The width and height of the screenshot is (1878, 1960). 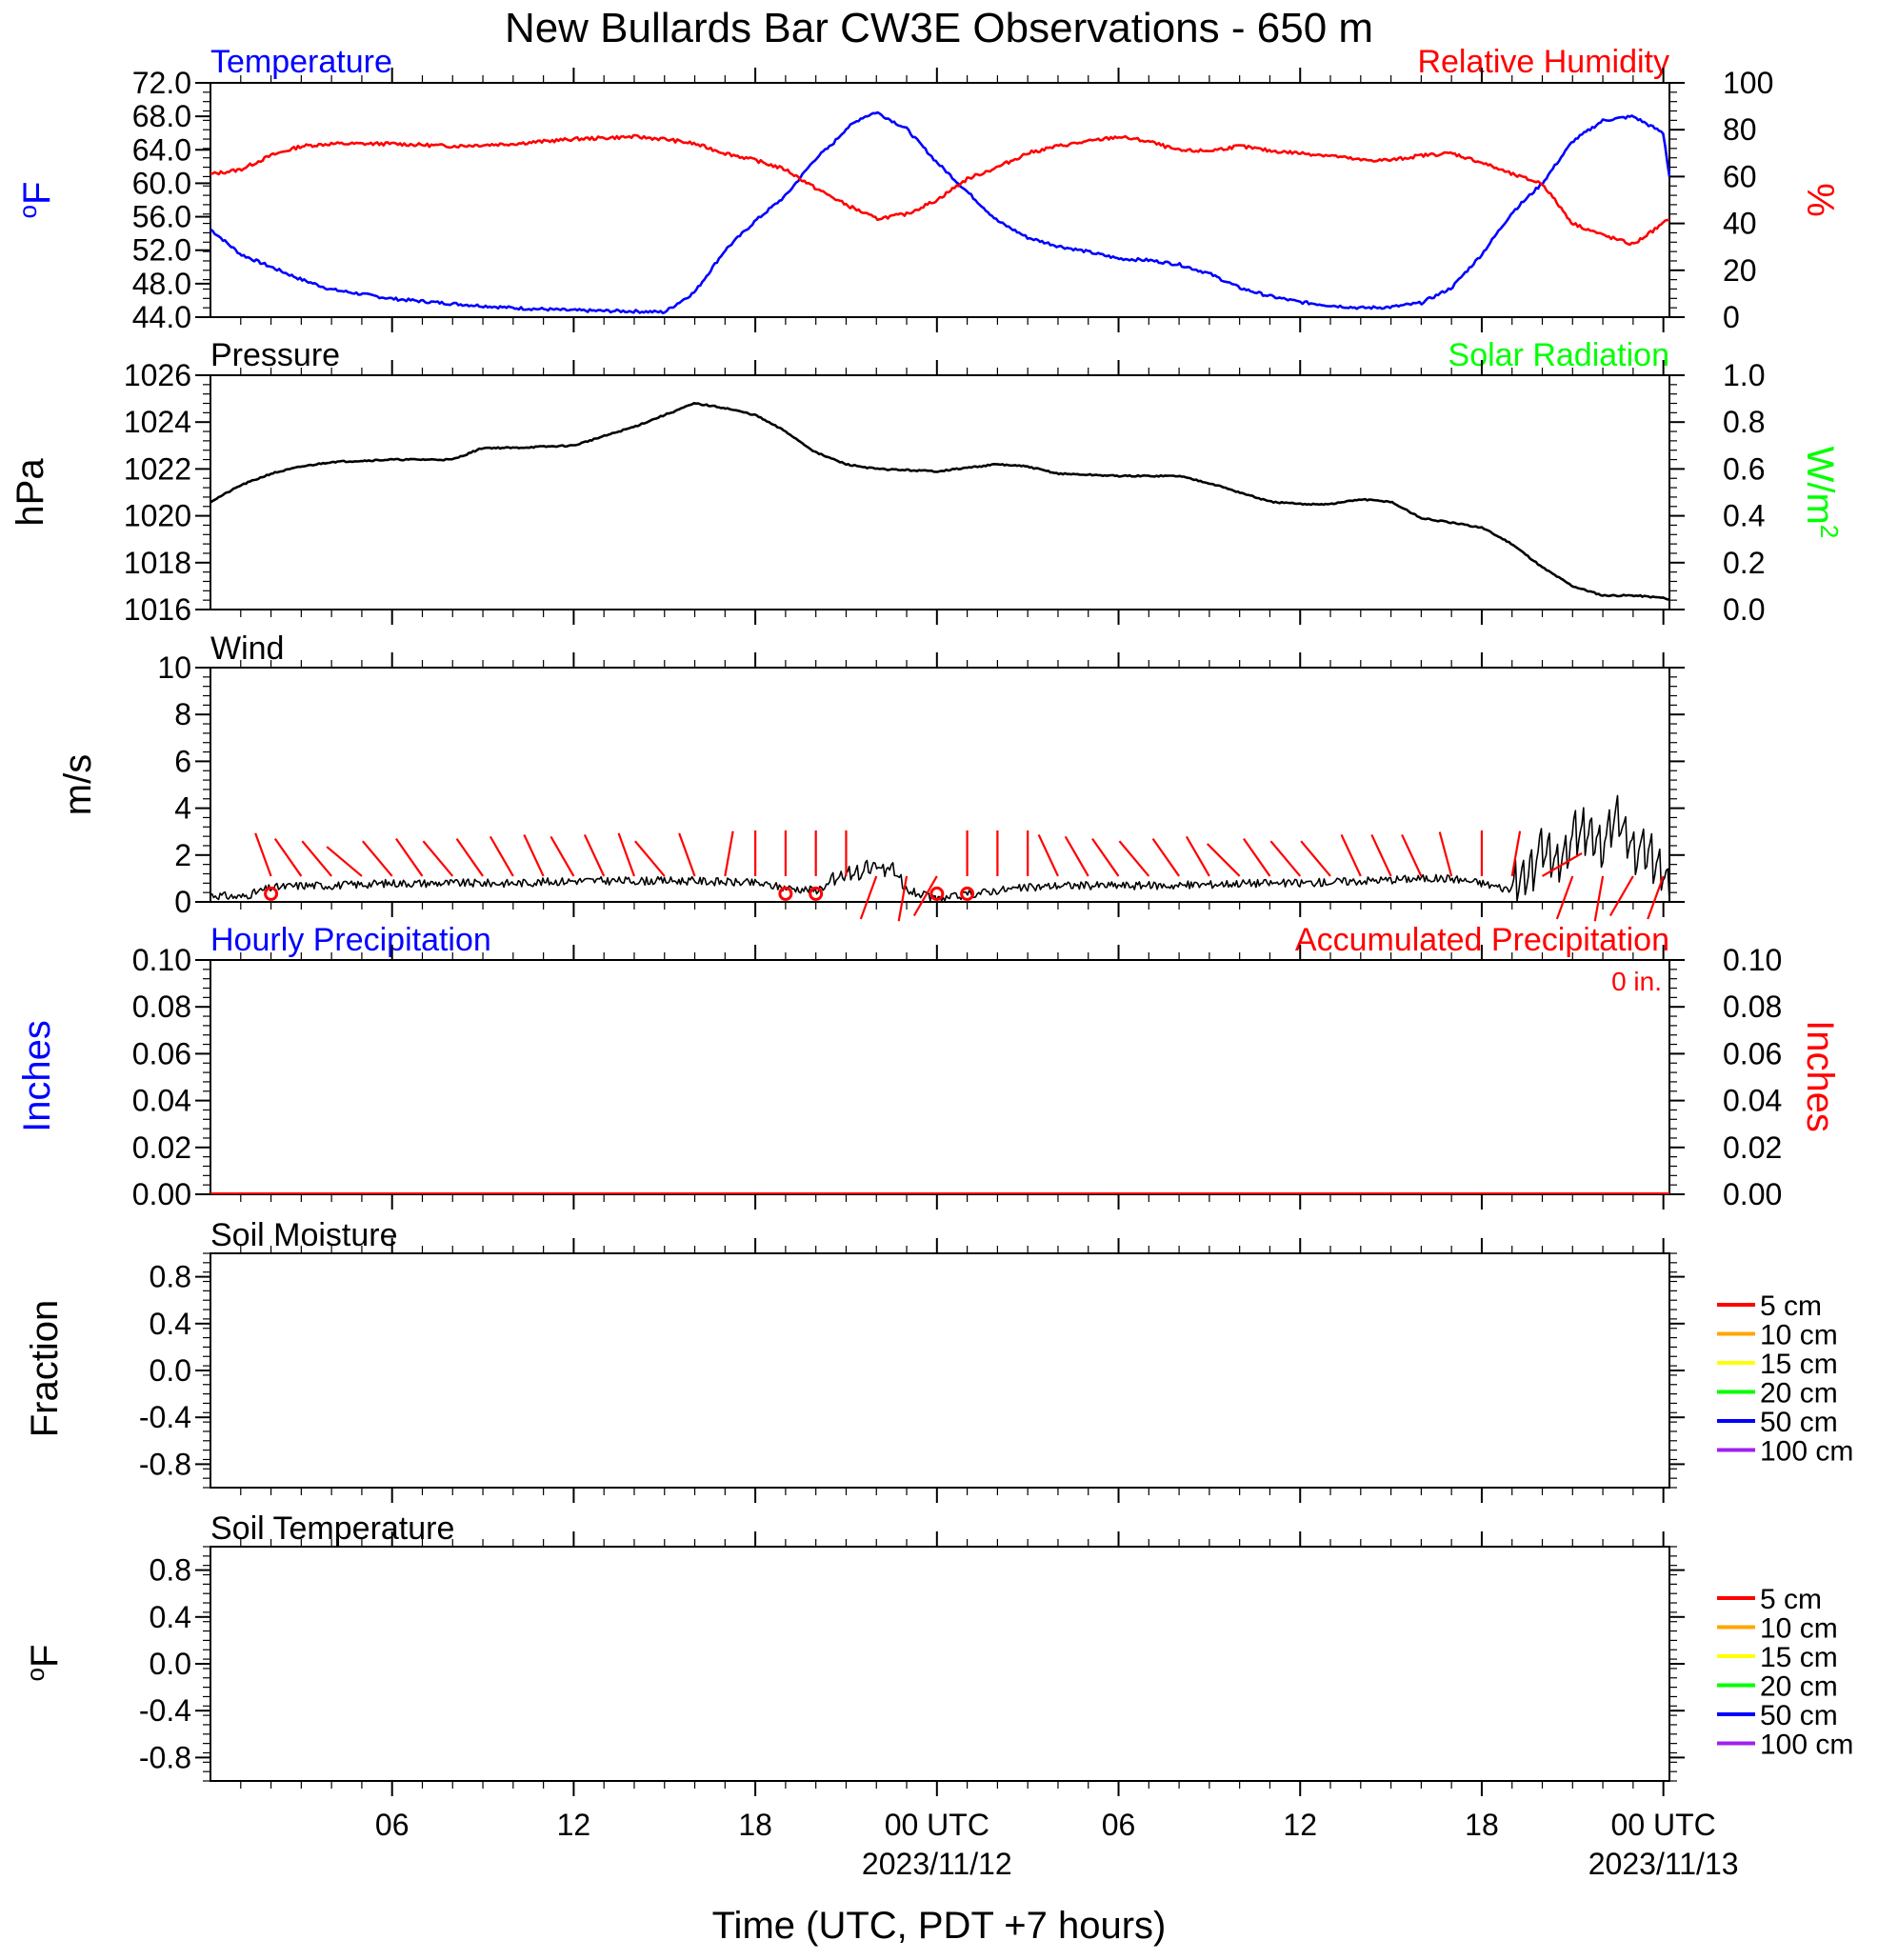 I want to click on wind-ylabel: m/s, so click(x=78, y=784).